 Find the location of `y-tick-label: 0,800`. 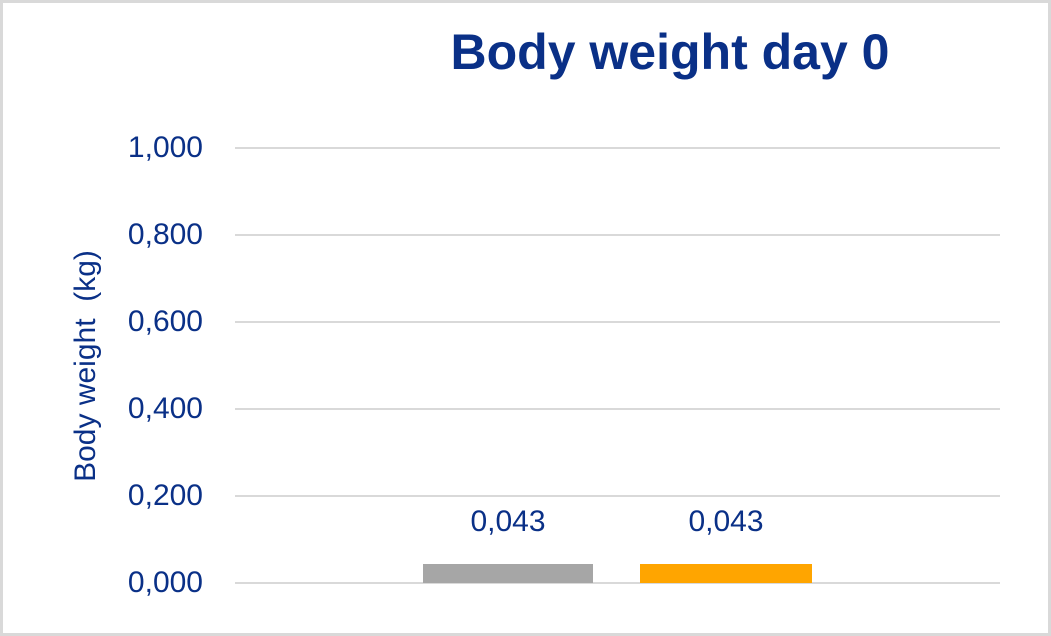

y-tick-label: 0,800 is located at coordinates (165, 234).